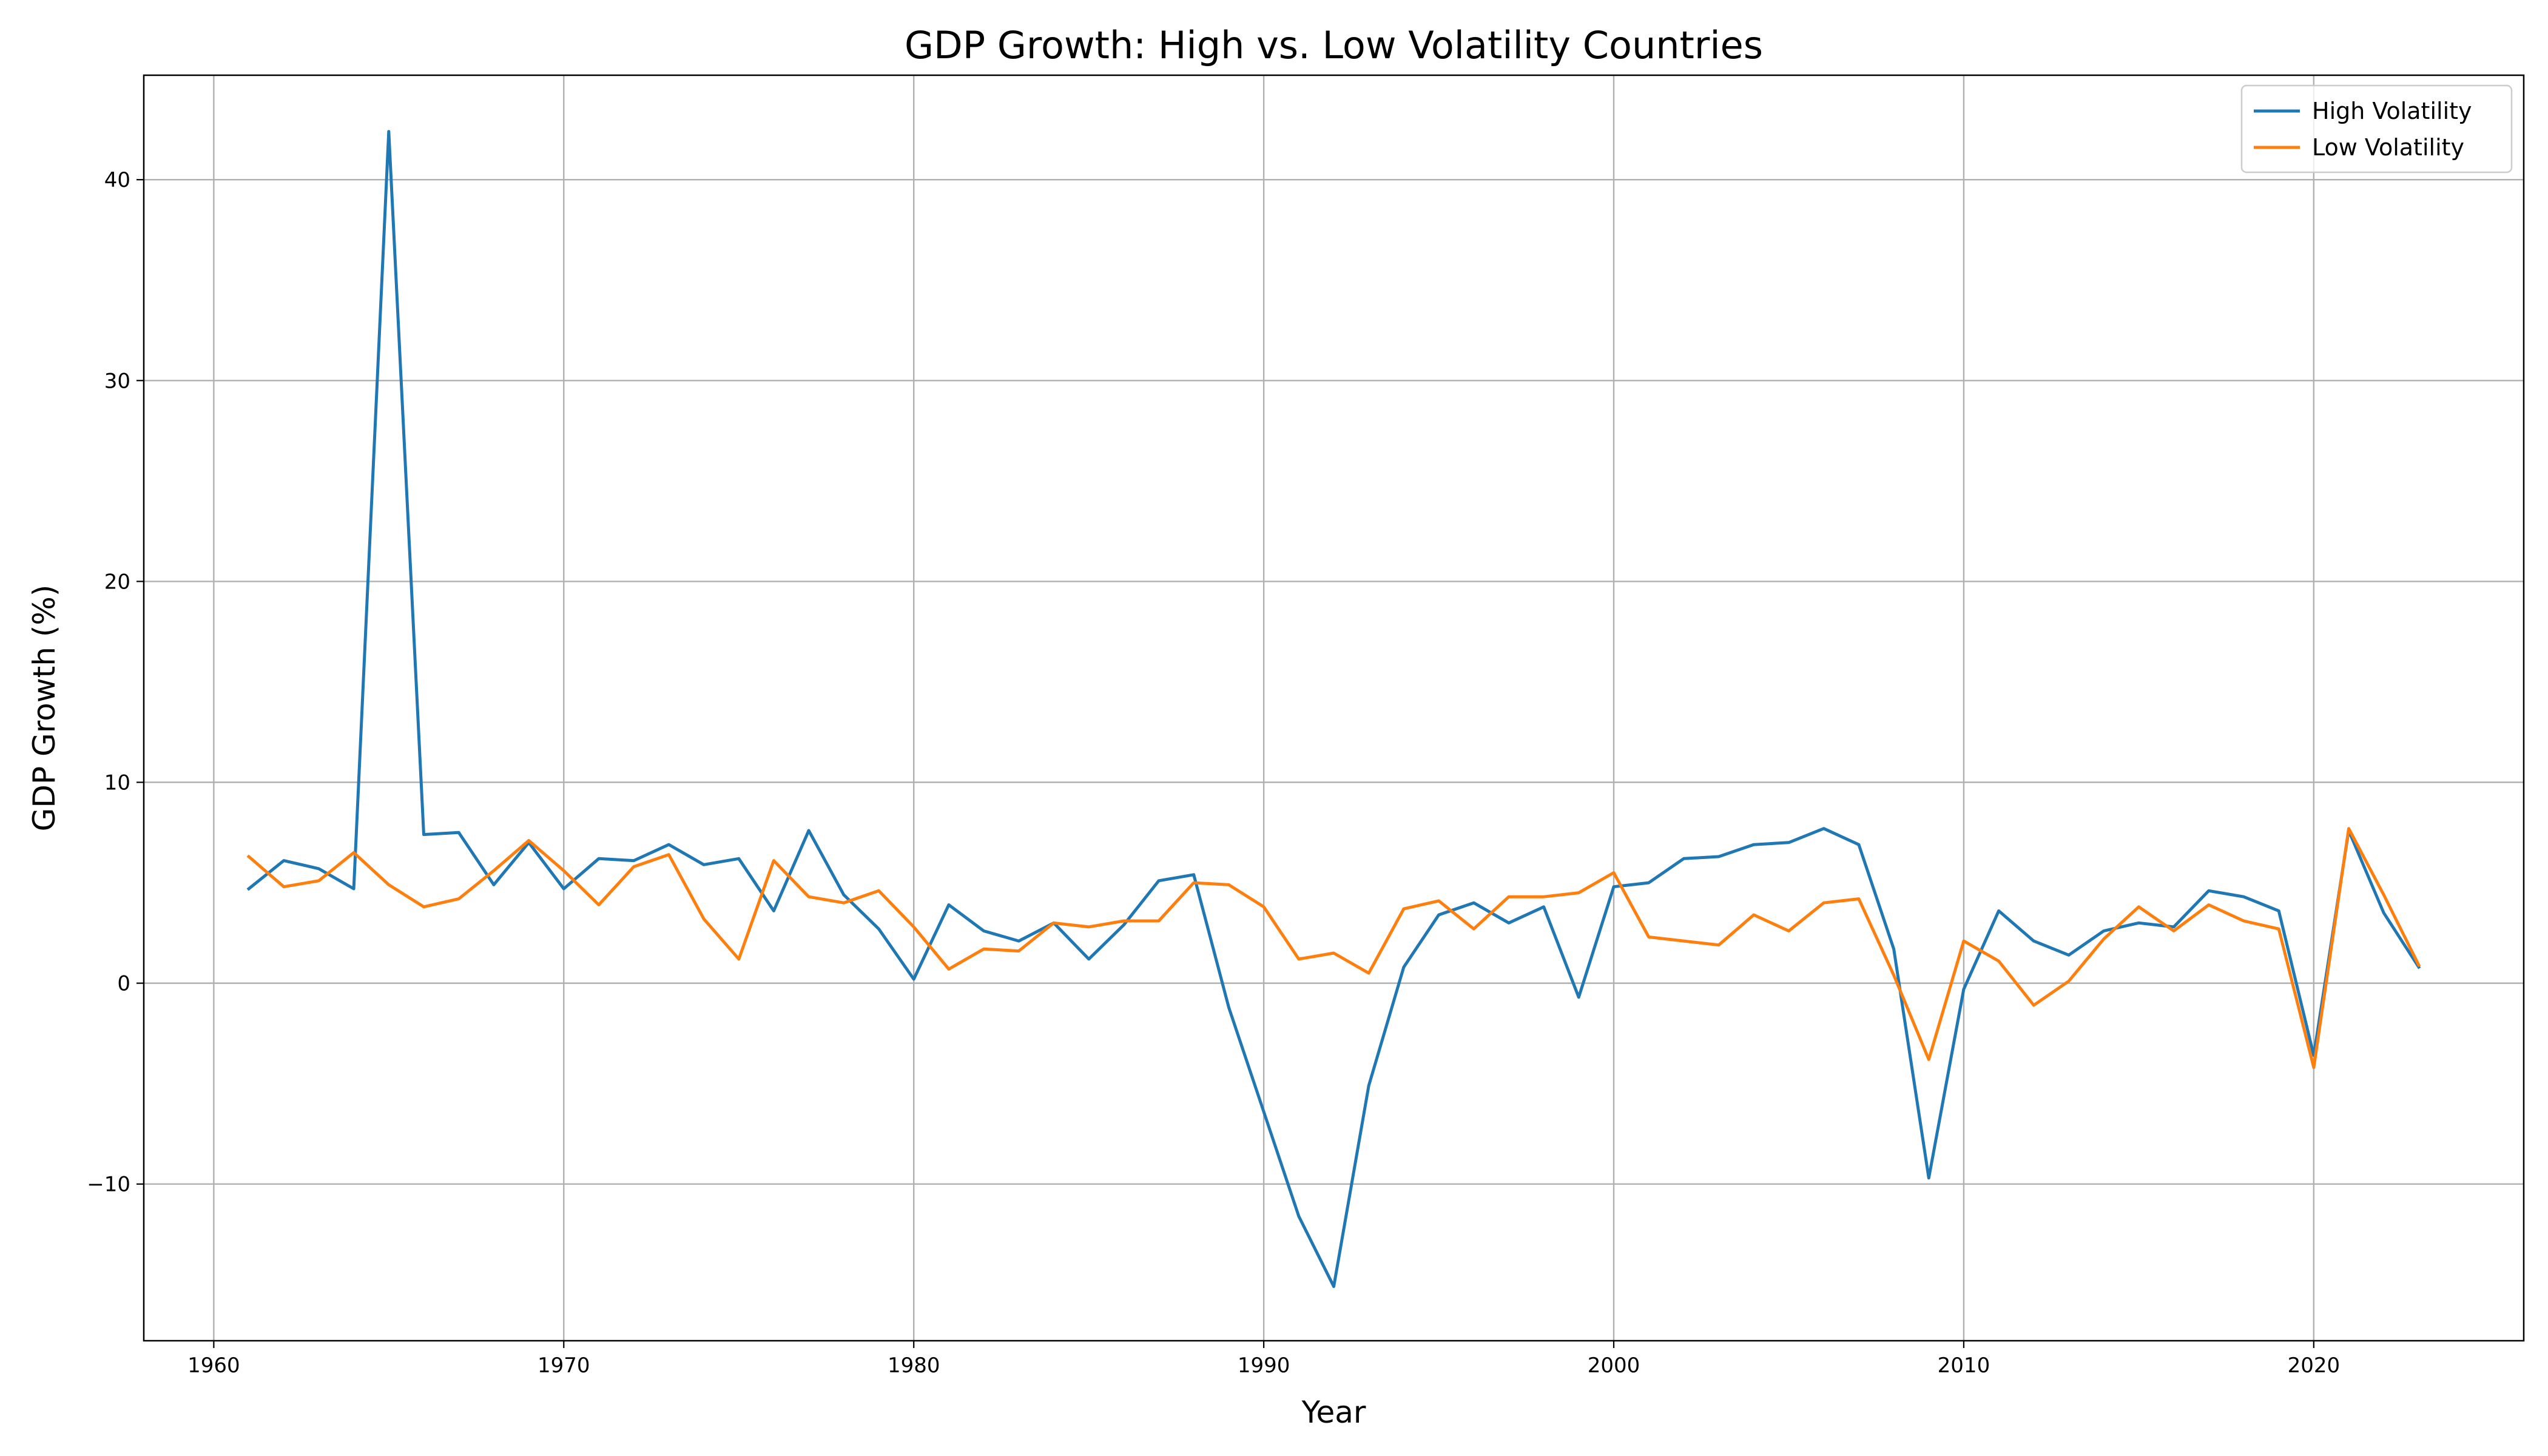  What do you see at coordinates (44, 708) in the screenshot?
I see `y-axis-title: GDP Growth (%)` at bounding box center [44, 708].